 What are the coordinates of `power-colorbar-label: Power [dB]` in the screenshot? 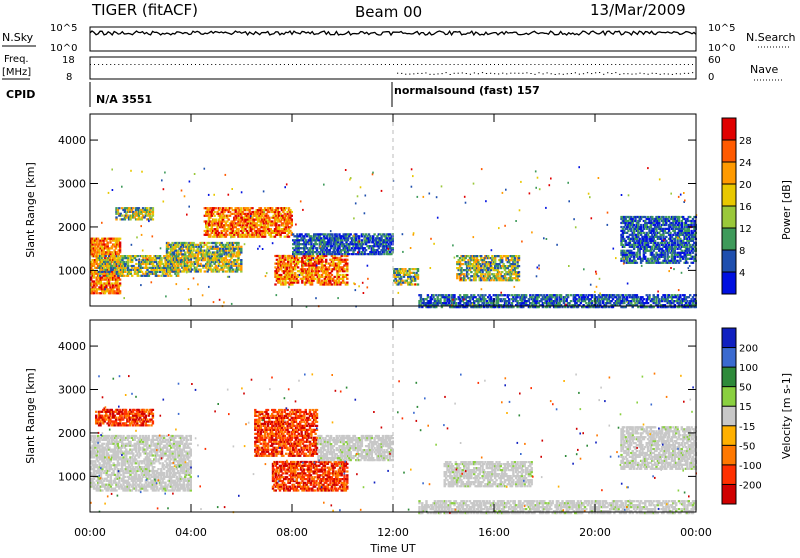 It's located at (786, 210).